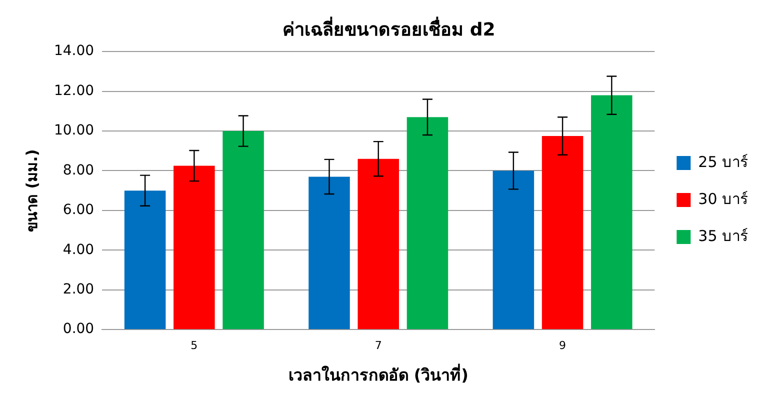 This screenshot has width=768, height=400. What do you see at coordinates (78, 250) in the screenshot?
I see `y-tick-label: 4.00` at bounding box center [78, 250].